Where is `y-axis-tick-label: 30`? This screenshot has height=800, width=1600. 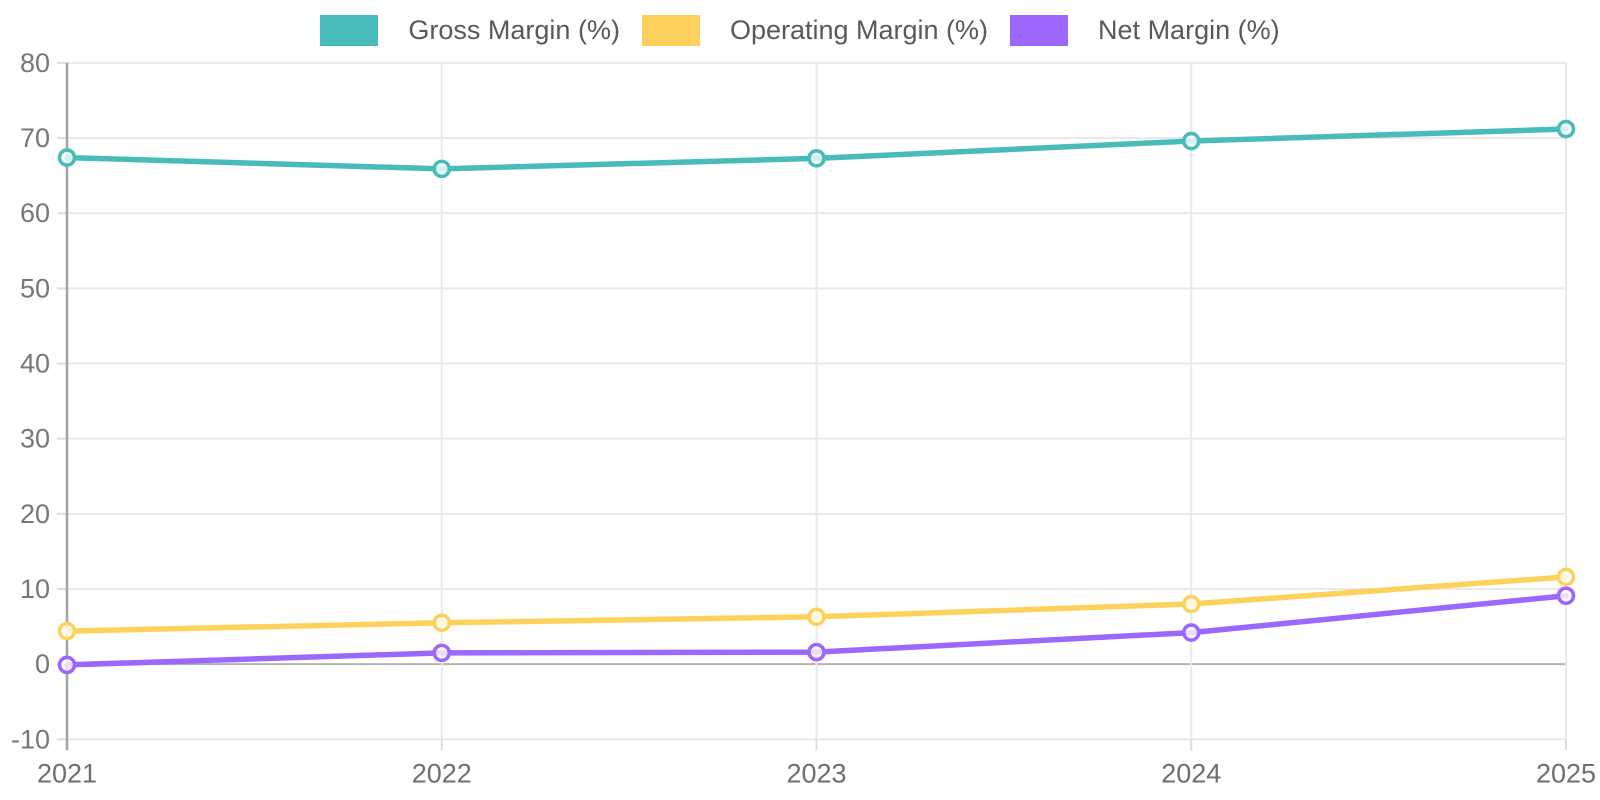 y-axis-tick-label: 30 is located at coordinates (35, 439).